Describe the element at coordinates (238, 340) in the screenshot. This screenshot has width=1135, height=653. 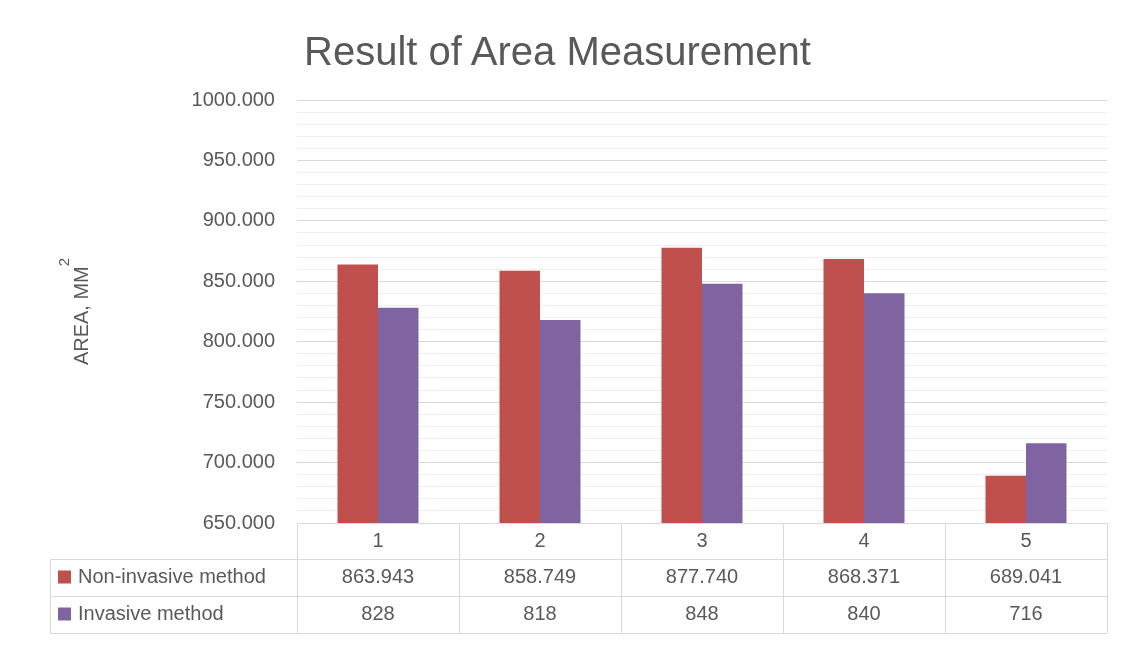
I see `y-tick-label: 800.000` at that location.